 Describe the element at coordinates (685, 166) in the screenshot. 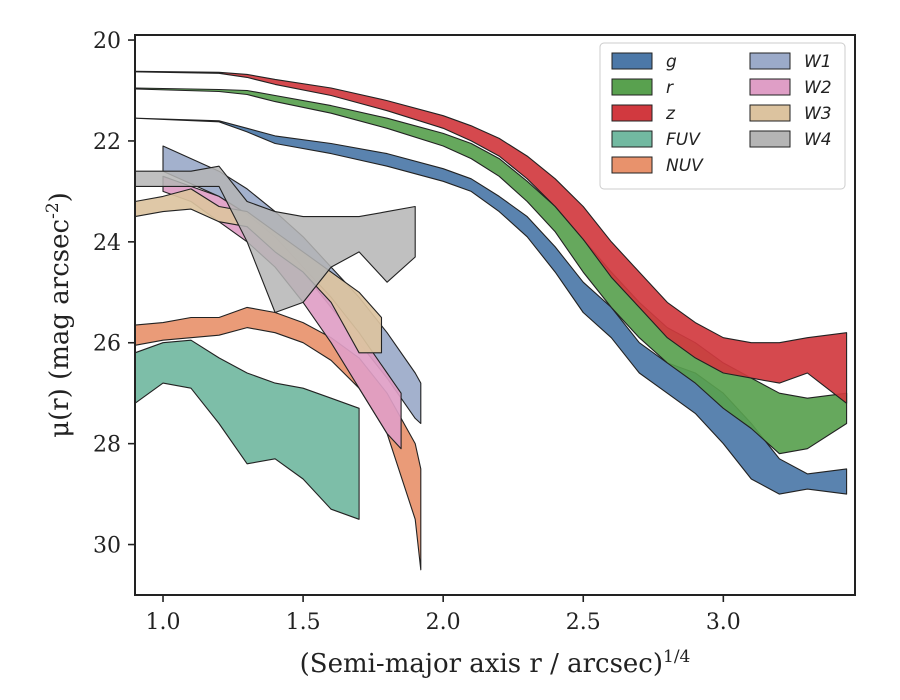

I see `legend-label-nuv: NUV` at that location.